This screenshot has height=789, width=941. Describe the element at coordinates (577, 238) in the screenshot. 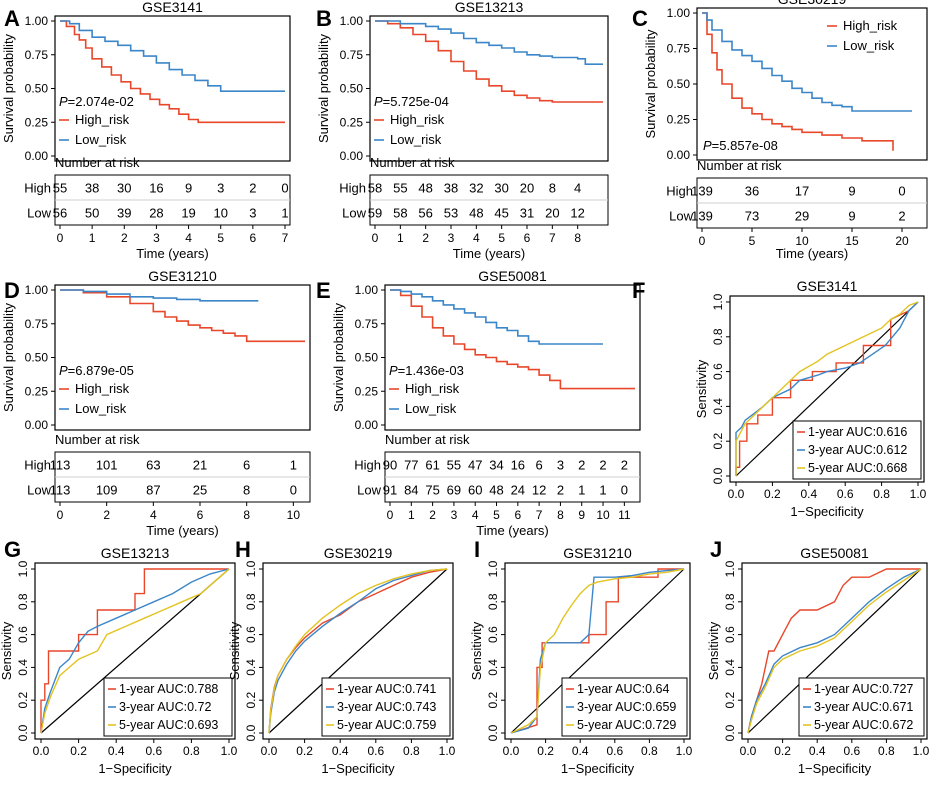

I see `x-tick-label: 8` at that location.